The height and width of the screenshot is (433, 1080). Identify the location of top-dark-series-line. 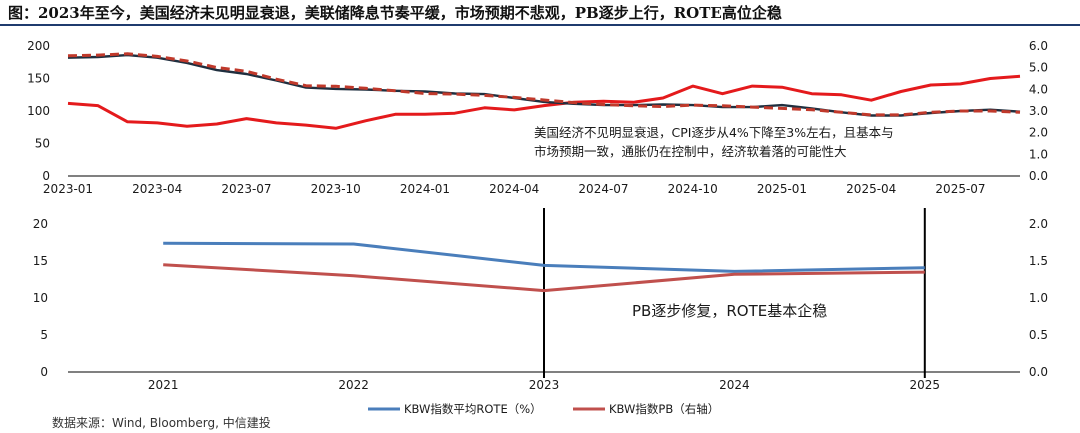
(544, 85).